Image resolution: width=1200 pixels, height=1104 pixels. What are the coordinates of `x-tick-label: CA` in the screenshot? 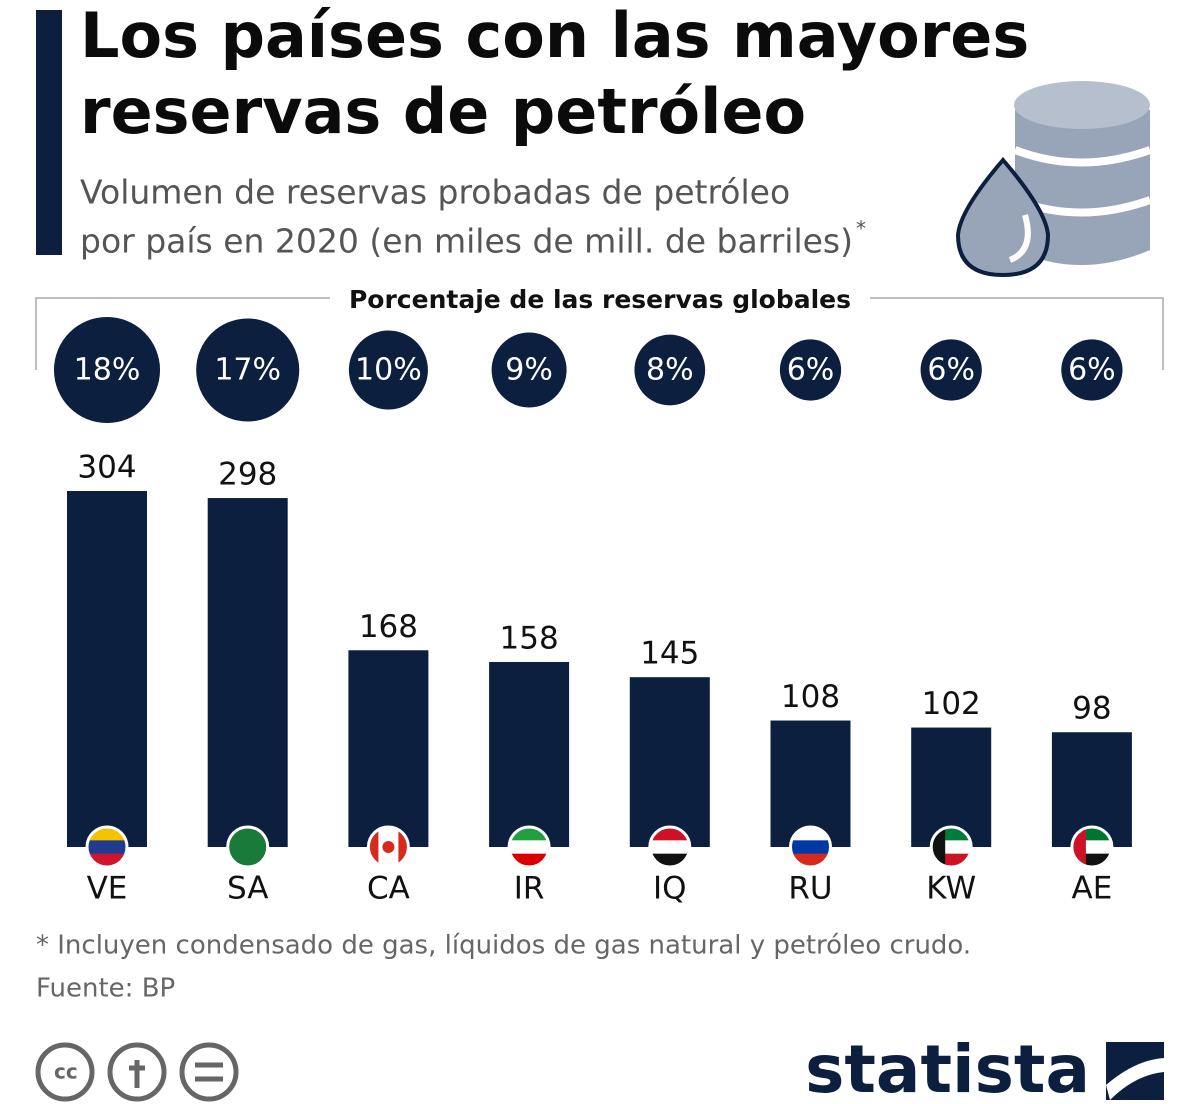 It's located at (388, 889).